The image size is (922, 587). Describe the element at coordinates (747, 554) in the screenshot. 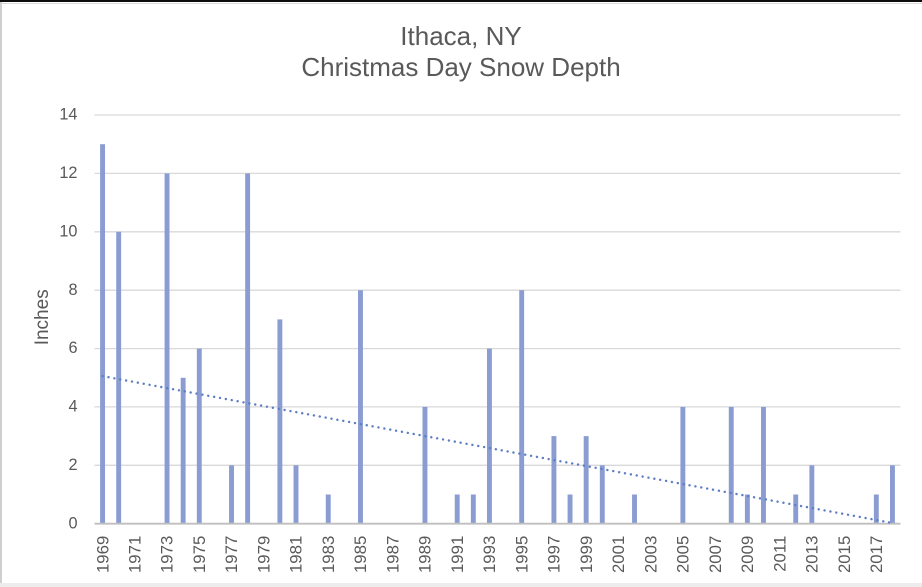

I see `svg-text: 2009` at that location.